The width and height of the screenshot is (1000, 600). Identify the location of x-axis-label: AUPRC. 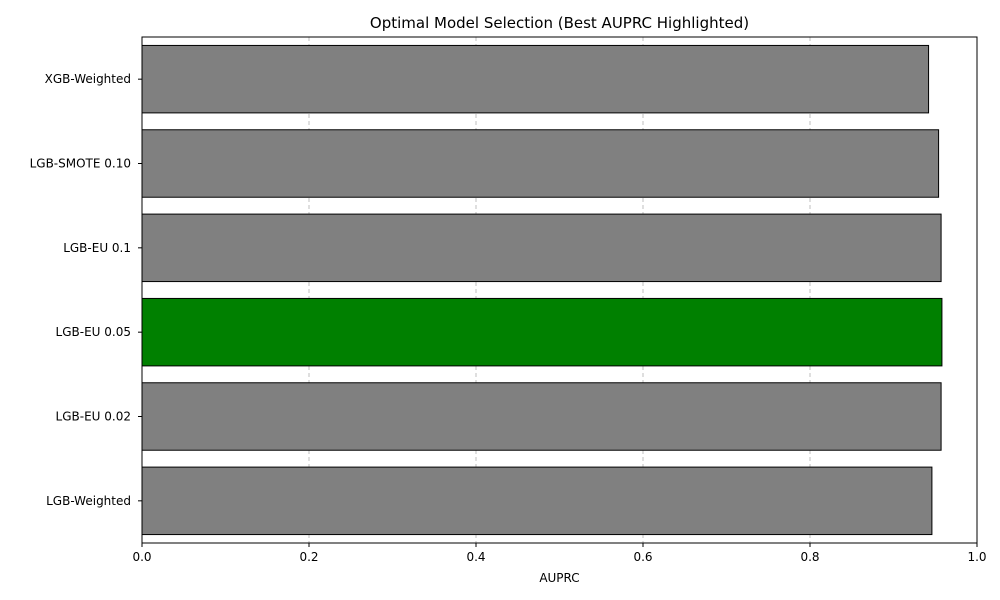
(559, 578).